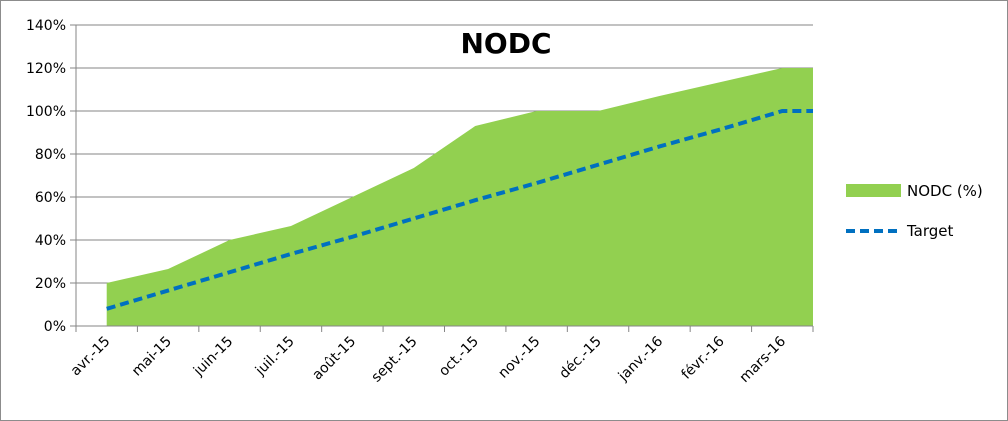  Describe the element at coordinates (702, 357) in the screenshot. I see `x-tick-label: févr.-16` at that location.